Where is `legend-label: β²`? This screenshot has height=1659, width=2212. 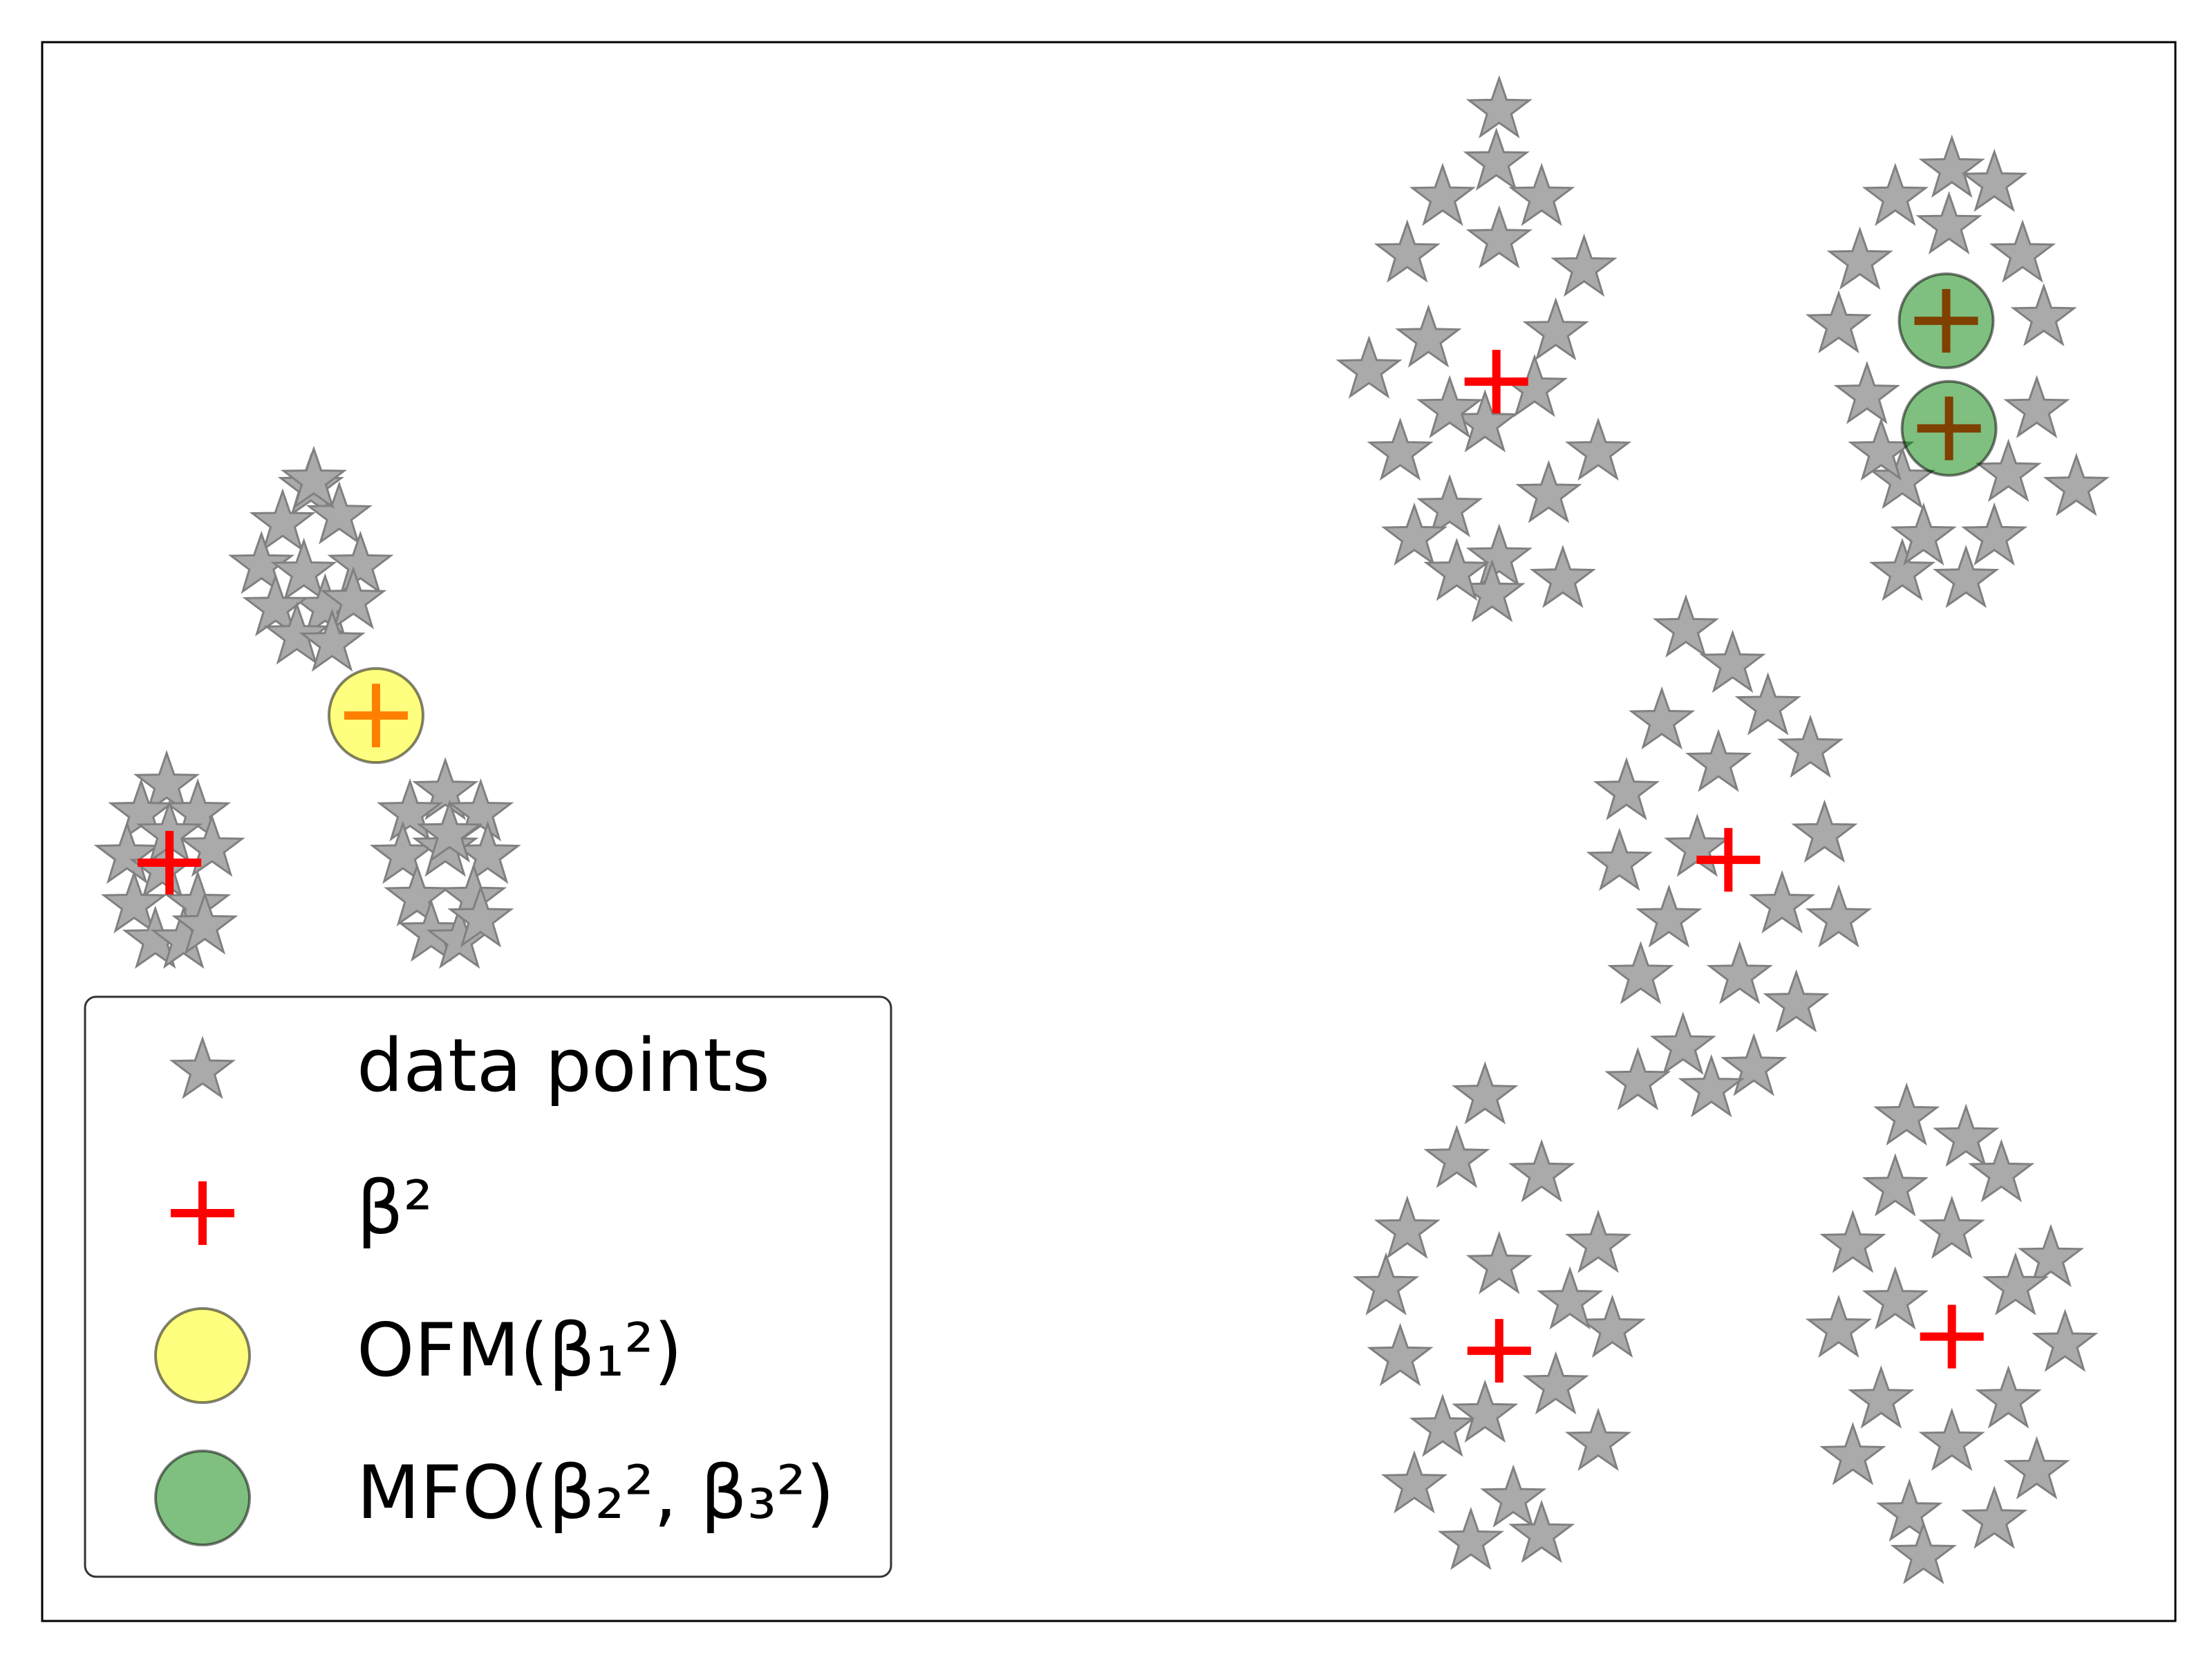
legend-label: β² is located at coordinates (395, 1207).